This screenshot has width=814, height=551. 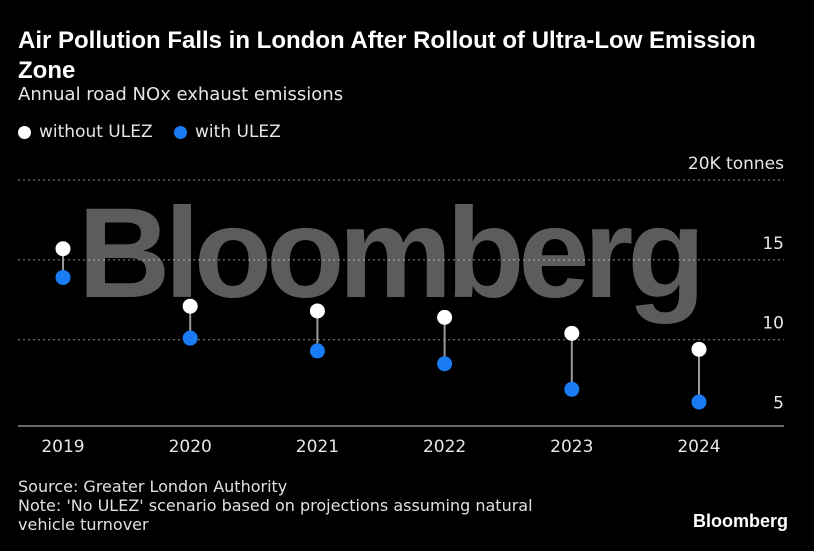 What do you see at coordinates (317, 447) in the screenshot?
I see `x-tick-label: 2021` at bounding box center [317, 447].